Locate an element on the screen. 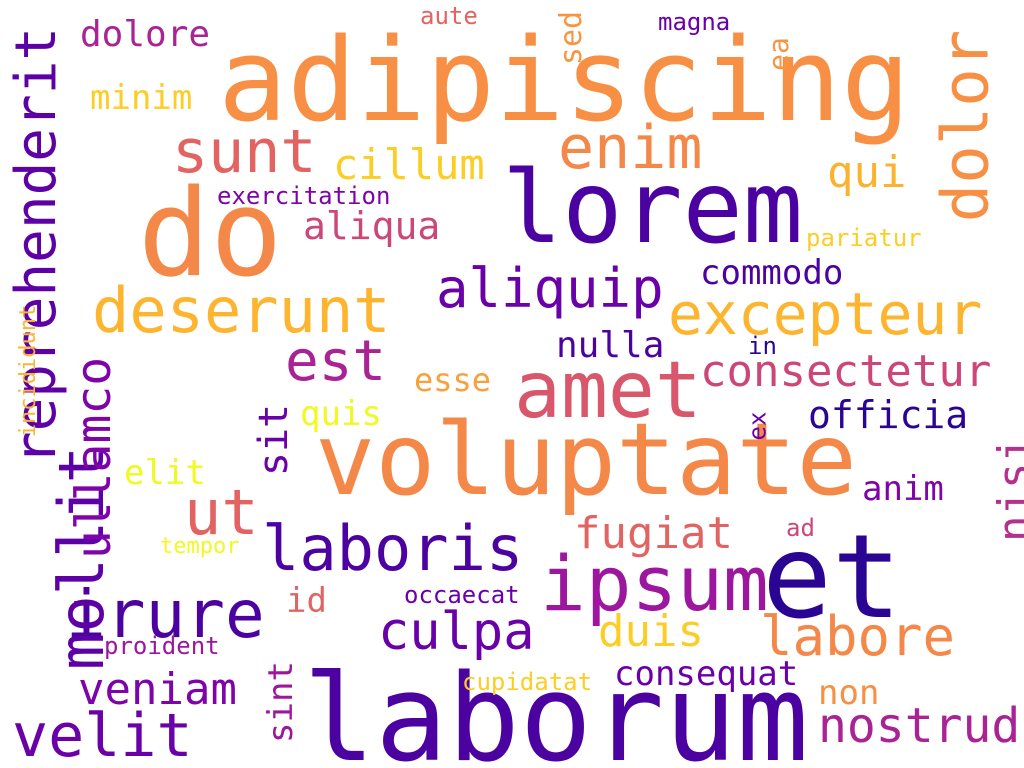 The width and height of the screenshot is (1024, 768). word-in: in is located at coordinates (762, 346).